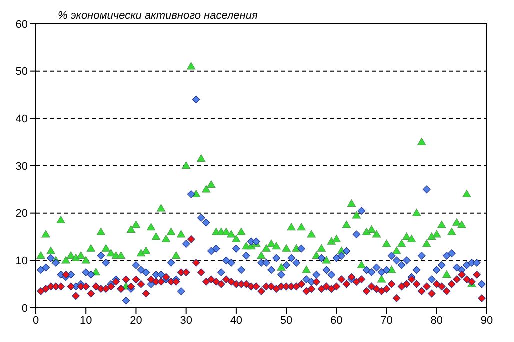  I want to click on x-tick-label: 80, so click(437, 320).